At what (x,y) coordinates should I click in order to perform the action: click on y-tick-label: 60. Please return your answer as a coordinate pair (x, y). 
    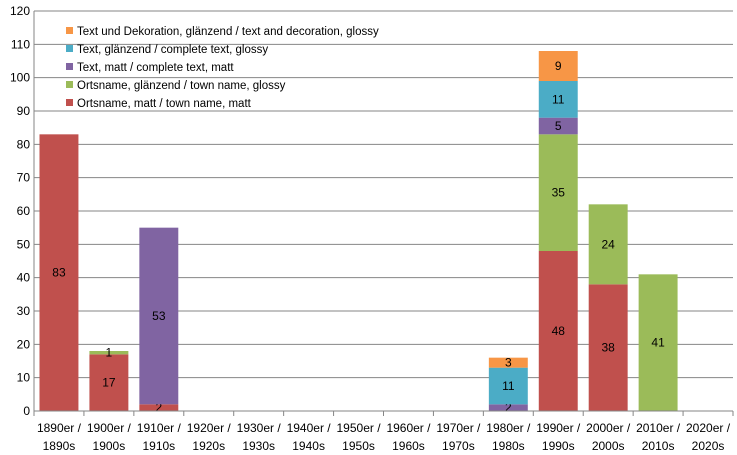
    Looking at the image, I should click on (24, 211).